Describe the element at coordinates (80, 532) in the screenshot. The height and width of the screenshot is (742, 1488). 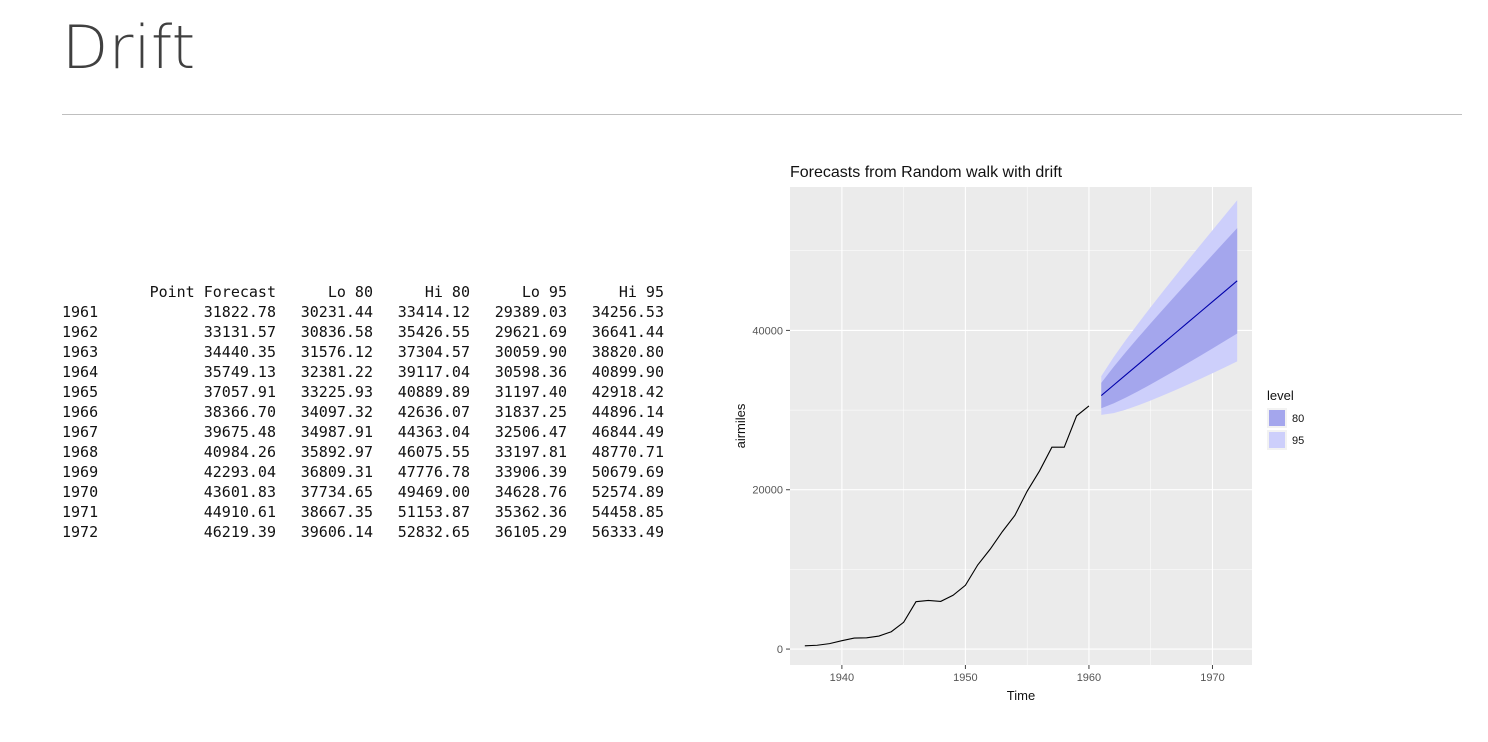
I see `table-row-year: 1972` at that location.